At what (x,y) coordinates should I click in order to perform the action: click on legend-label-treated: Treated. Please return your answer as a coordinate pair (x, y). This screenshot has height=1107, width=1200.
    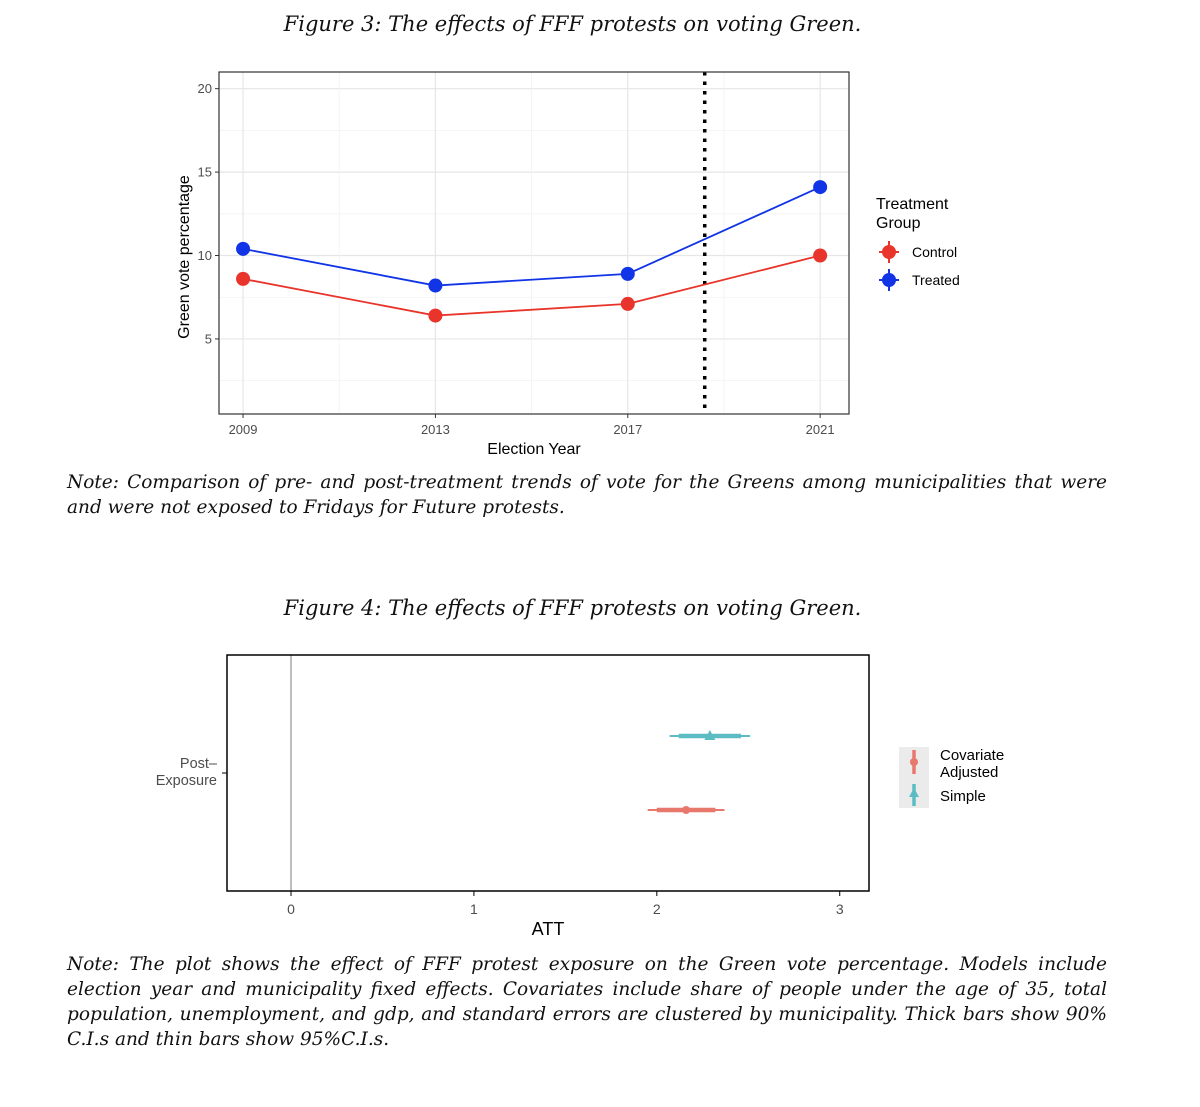
    Looking at the image, I should click on (936, 280).